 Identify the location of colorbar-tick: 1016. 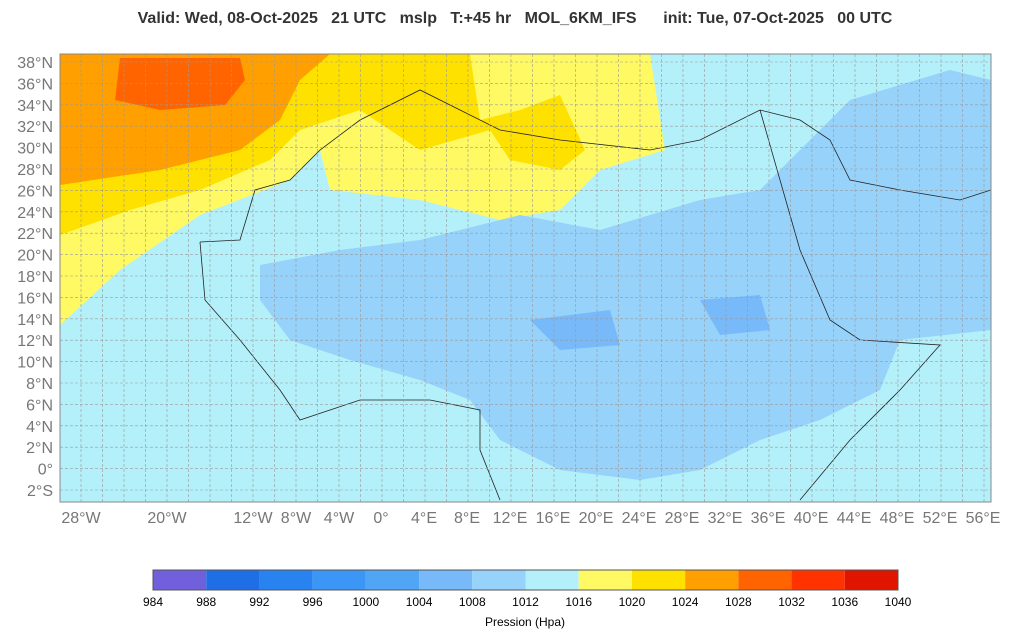
(578, 602).